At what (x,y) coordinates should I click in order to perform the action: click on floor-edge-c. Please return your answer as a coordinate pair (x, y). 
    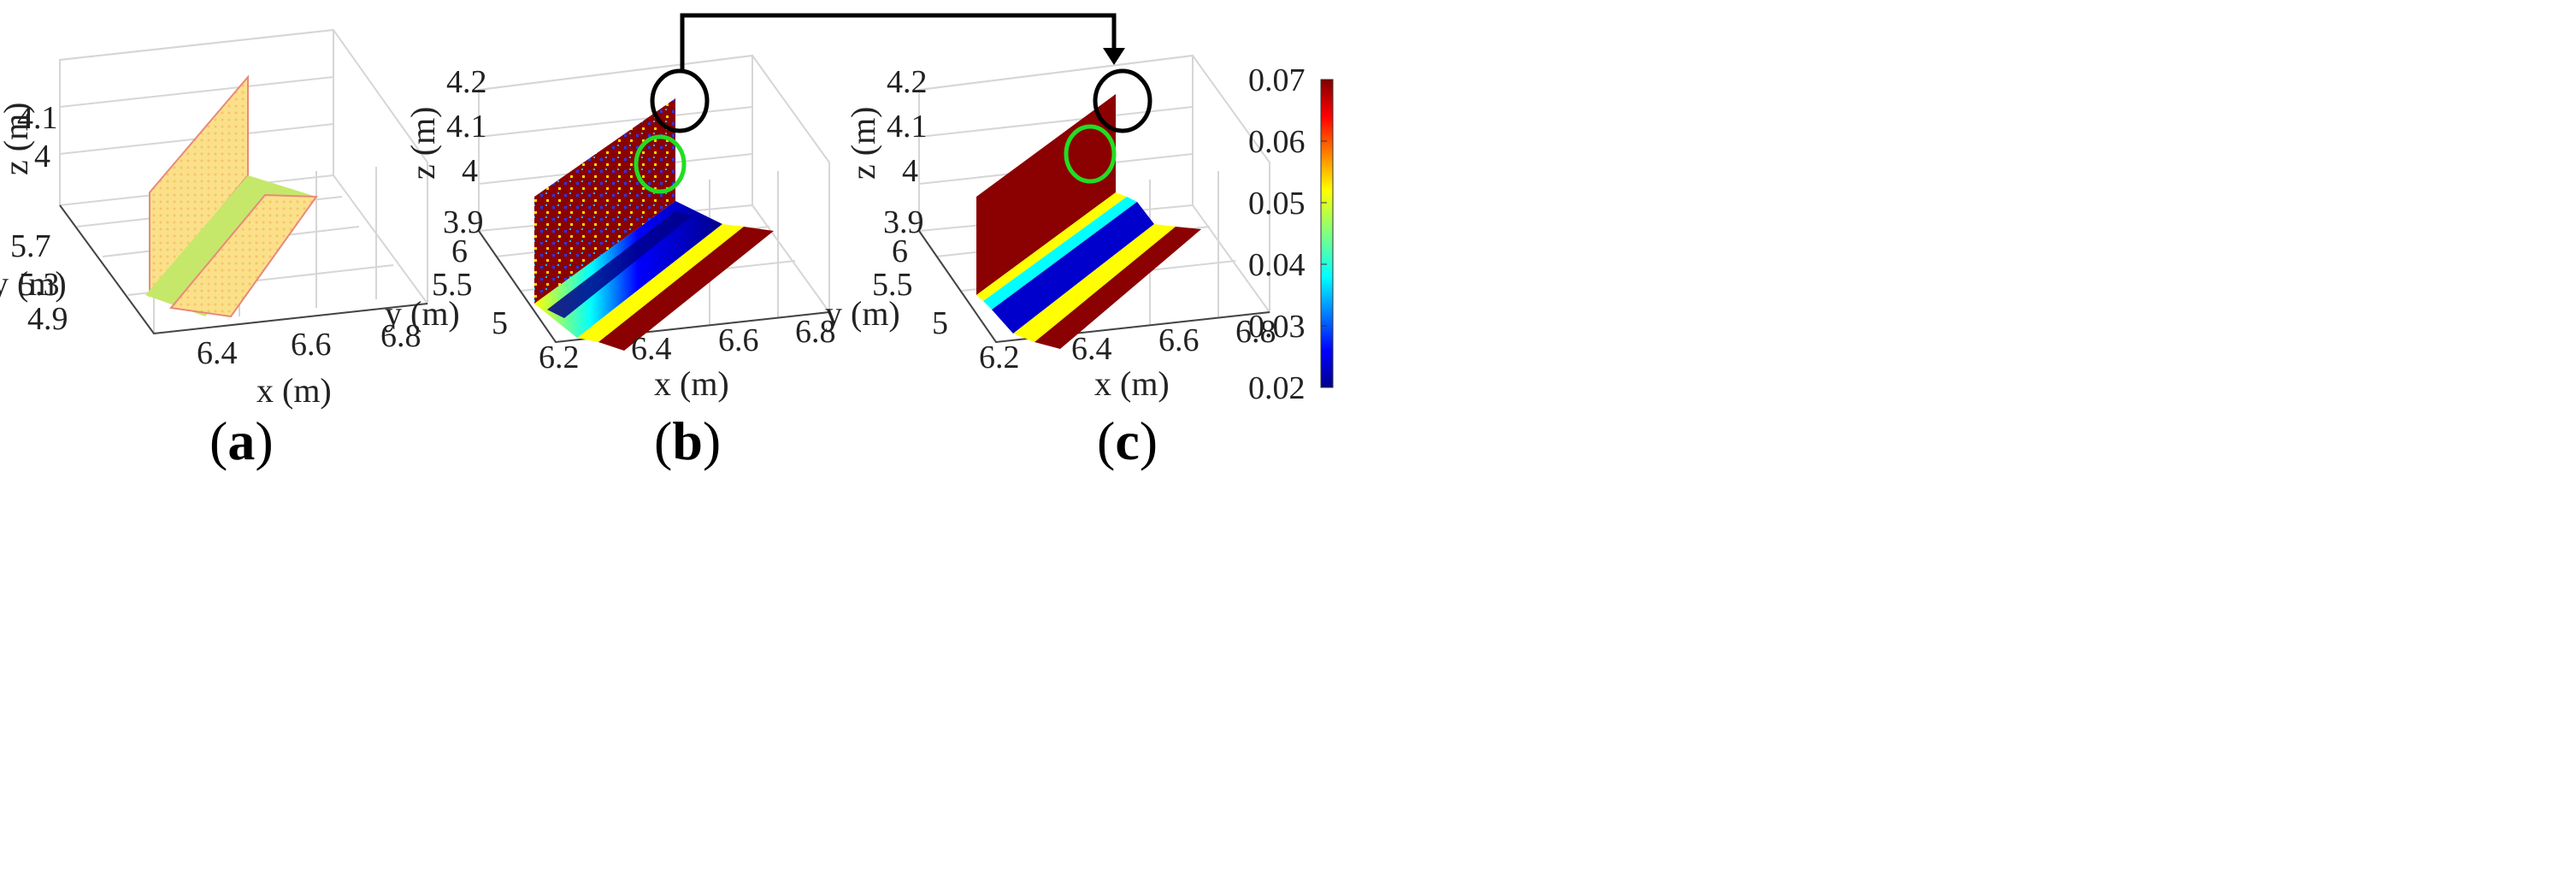
    Looking at the image, I should click on (1094, 283).